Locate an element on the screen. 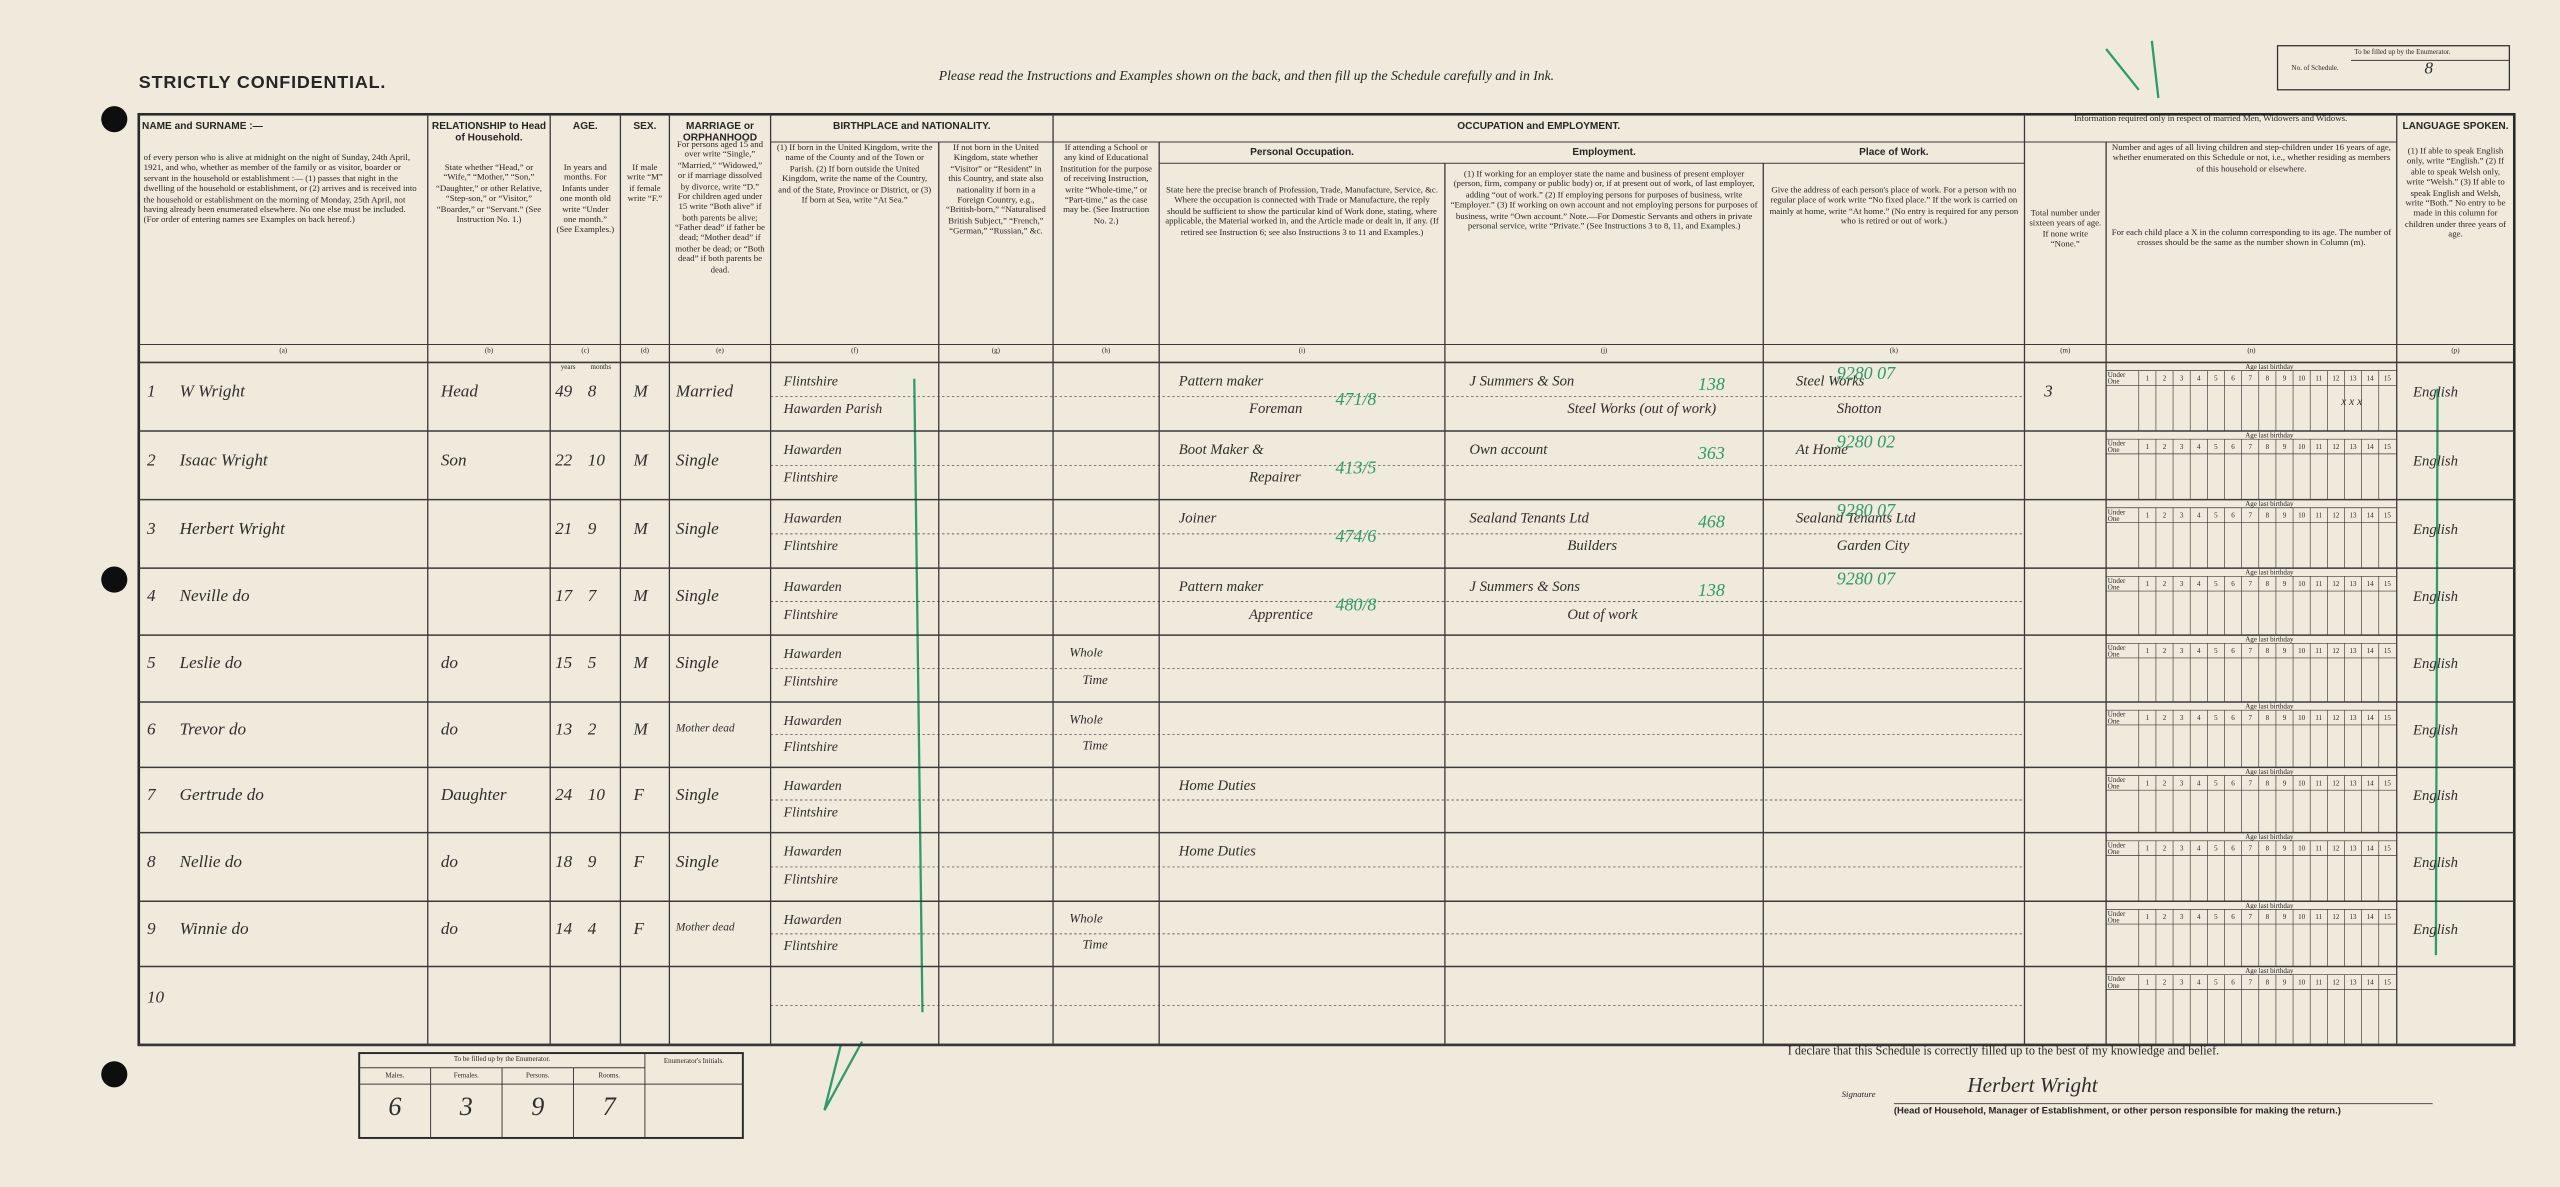 The height and width of the screenshot is (1187, 2560). age-grid-age: 14 is located at coordinates (2370, 981).